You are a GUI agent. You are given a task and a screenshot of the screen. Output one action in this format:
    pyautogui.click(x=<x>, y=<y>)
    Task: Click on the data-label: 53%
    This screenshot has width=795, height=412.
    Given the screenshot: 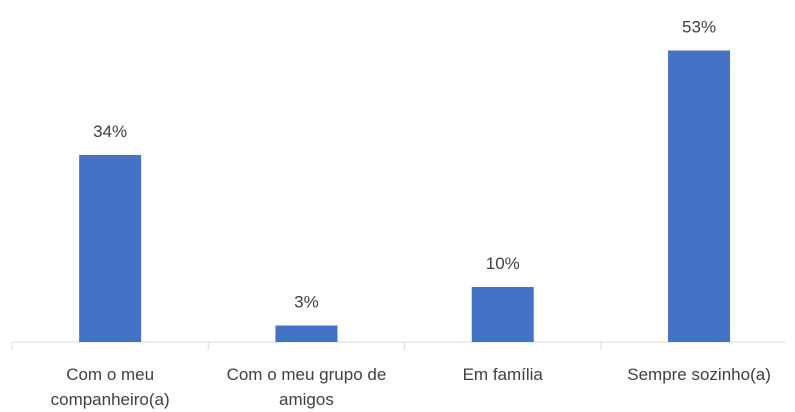 What is the action you would take?
    pyautogui.click(x=699, y=27)
    